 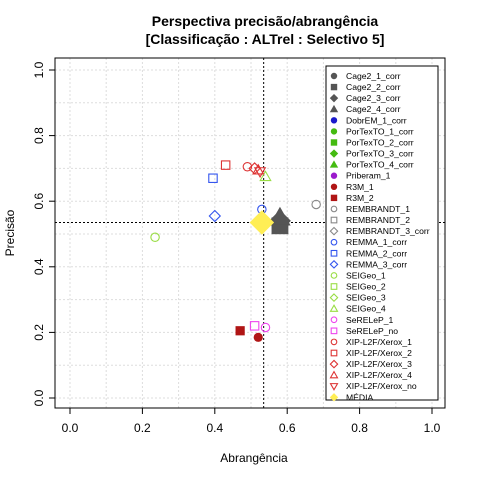 I want to click on legend-symbol-xip-l2f-xerox-no, so click(x=334, y=387).